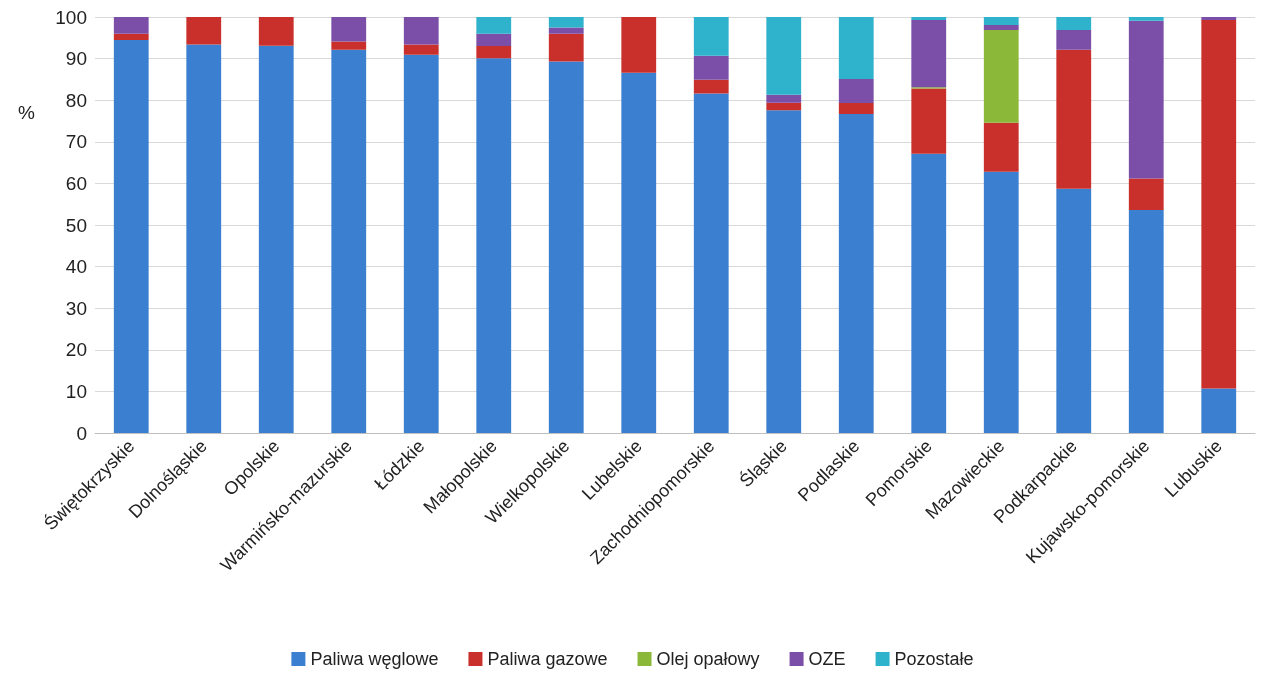 Image resolution: width=1265 pixels, height=675 pixels. What do you see at coordinates (827, 659) in the screenshot?
I see `legend-label: OZE` at bounding box center [827, 659].